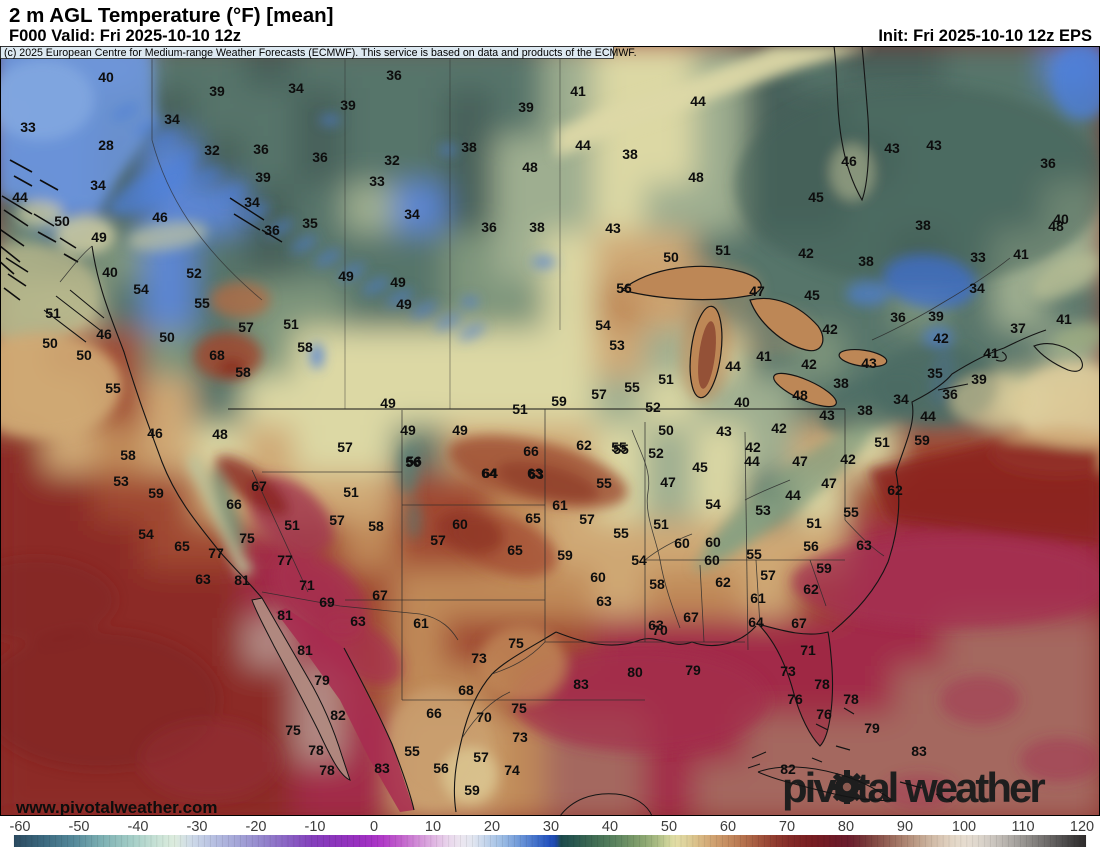  I want to click on svg-text: 120, so click(1082, 827).